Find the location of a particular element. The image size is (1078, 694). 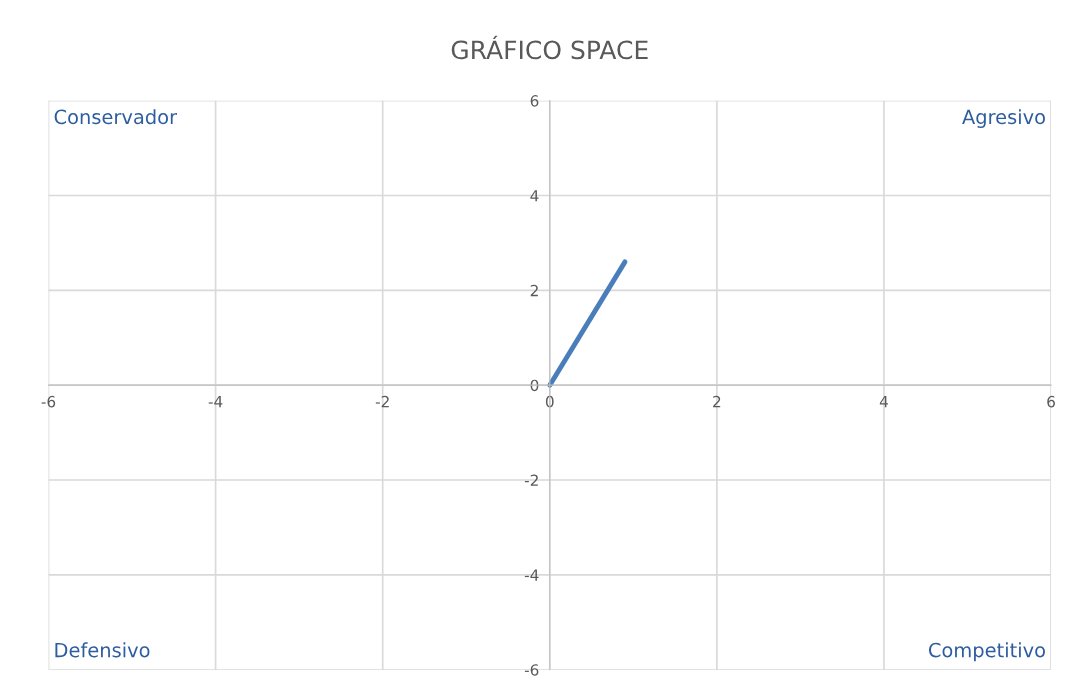

x-tick-label: -6 is located at coordinates (48, 401).